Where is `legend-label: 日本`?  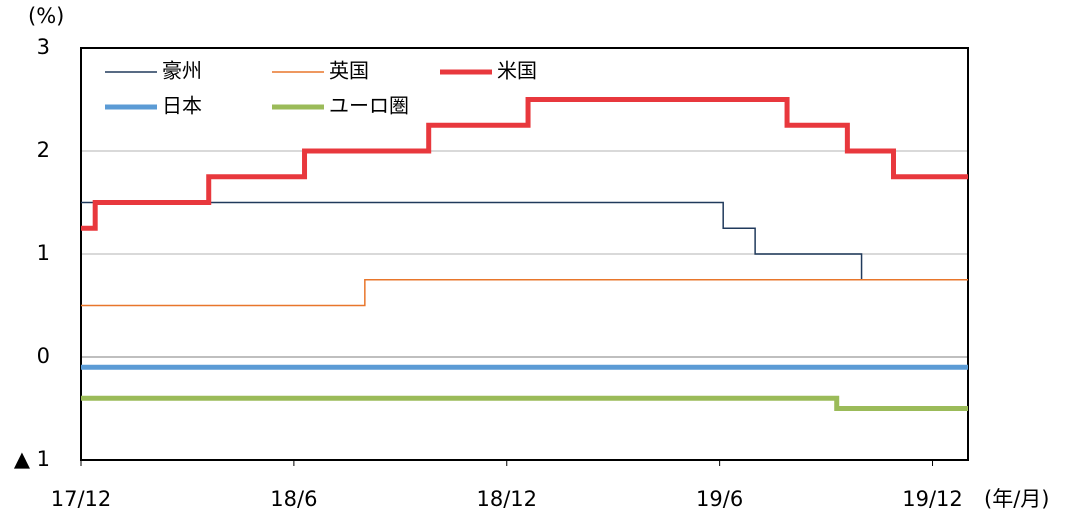
legend-label: 日本 is located at coordinates (182, 106).